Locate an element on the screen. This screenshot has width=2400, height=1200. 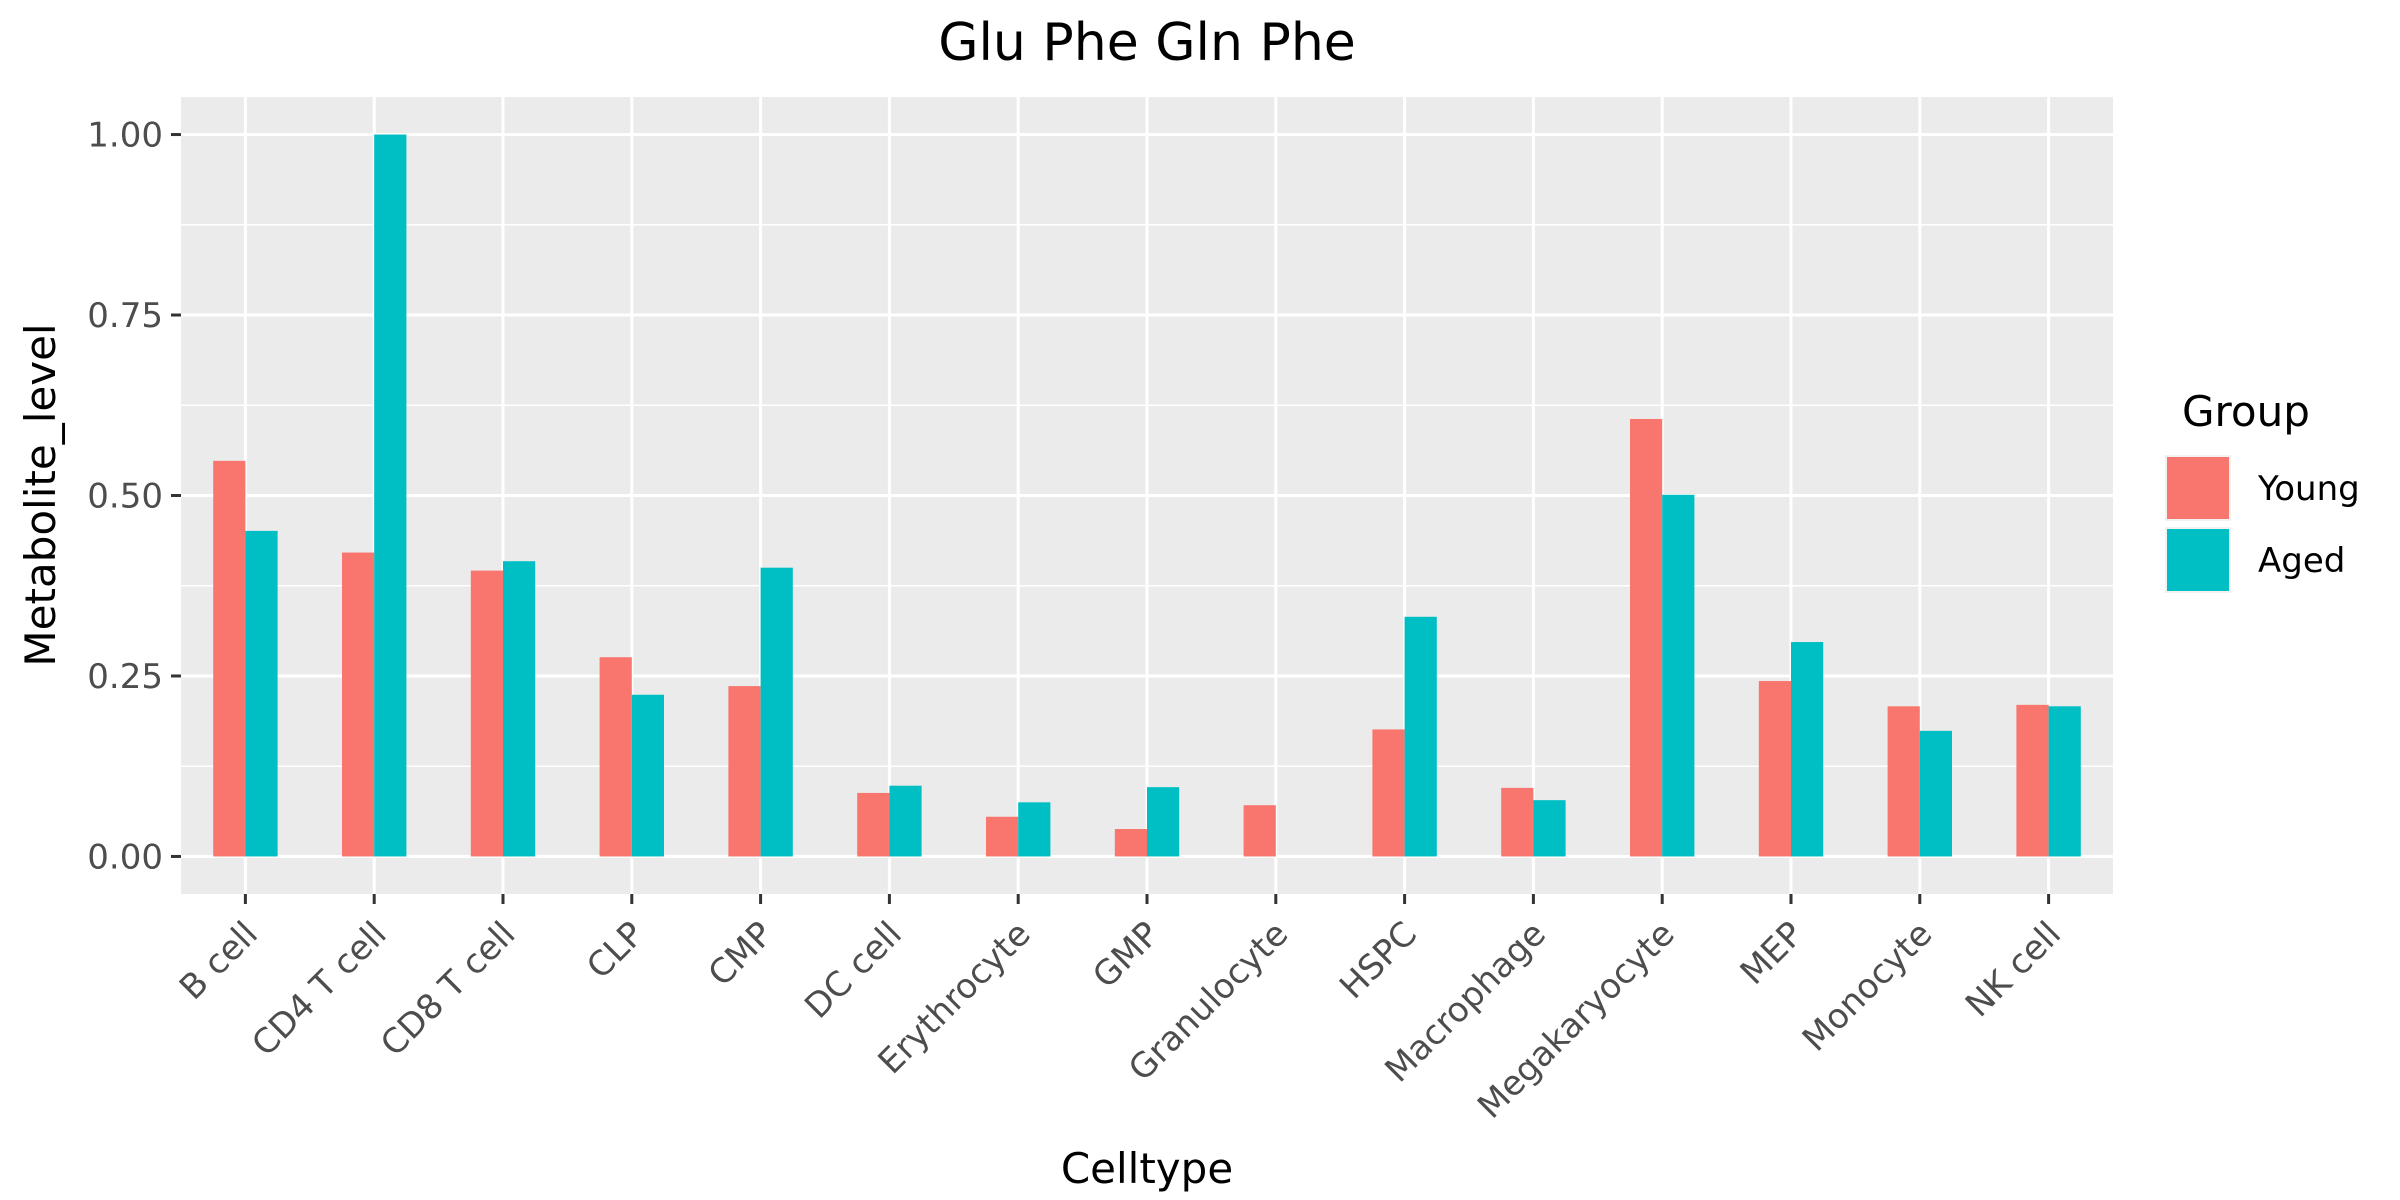
chart-title: Glu Phe Gln Phe is located at coordinates (1147, 43).